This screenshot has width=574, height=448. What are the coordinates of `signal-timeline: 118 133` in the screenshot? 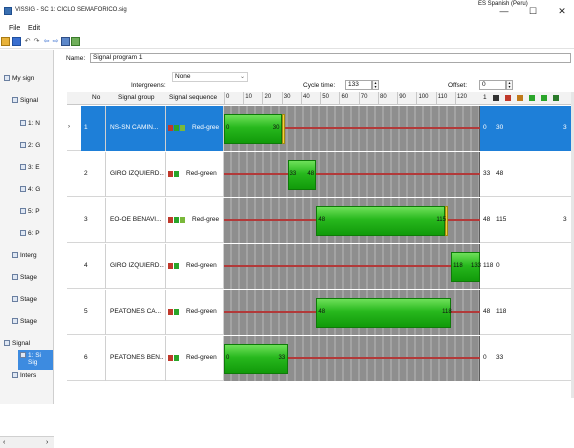 It's located at (352, 266).